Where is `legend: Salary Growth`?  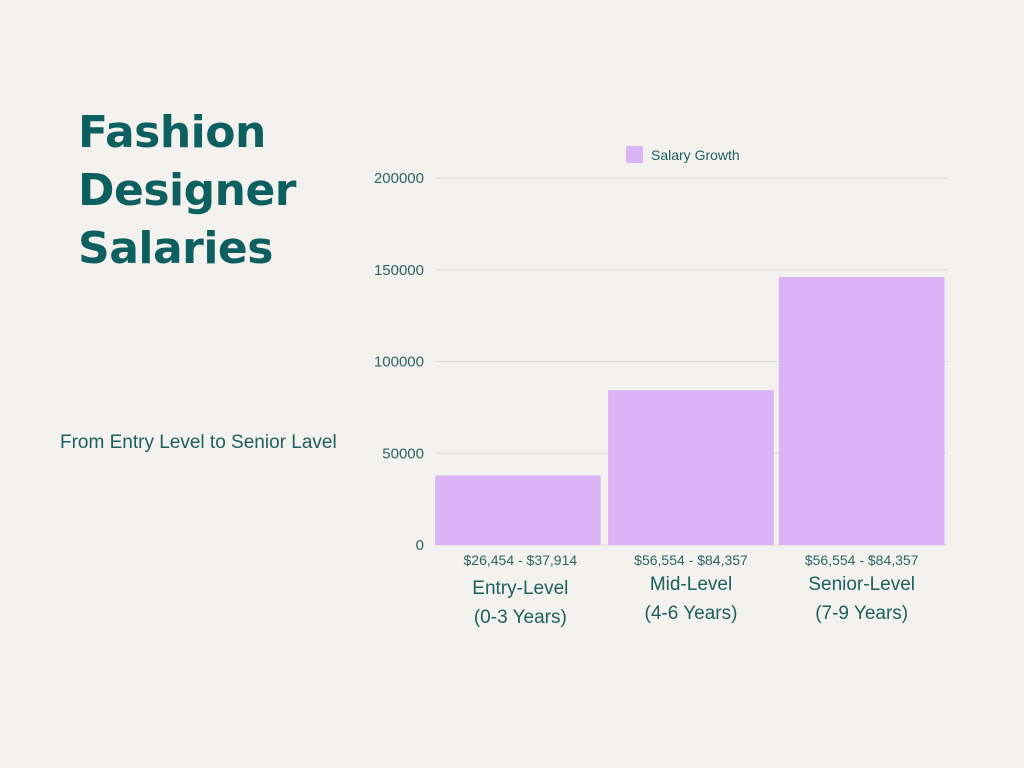
legend: Salary Growth is located at coordinates (683, 154).